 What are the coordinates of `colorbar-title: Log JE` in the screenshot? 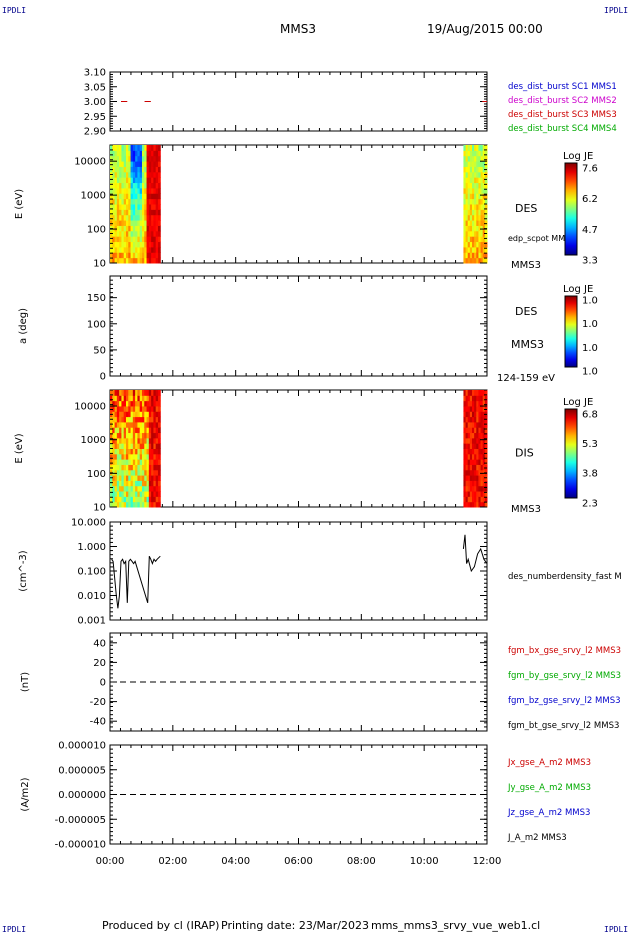 It's located at (578, 289).